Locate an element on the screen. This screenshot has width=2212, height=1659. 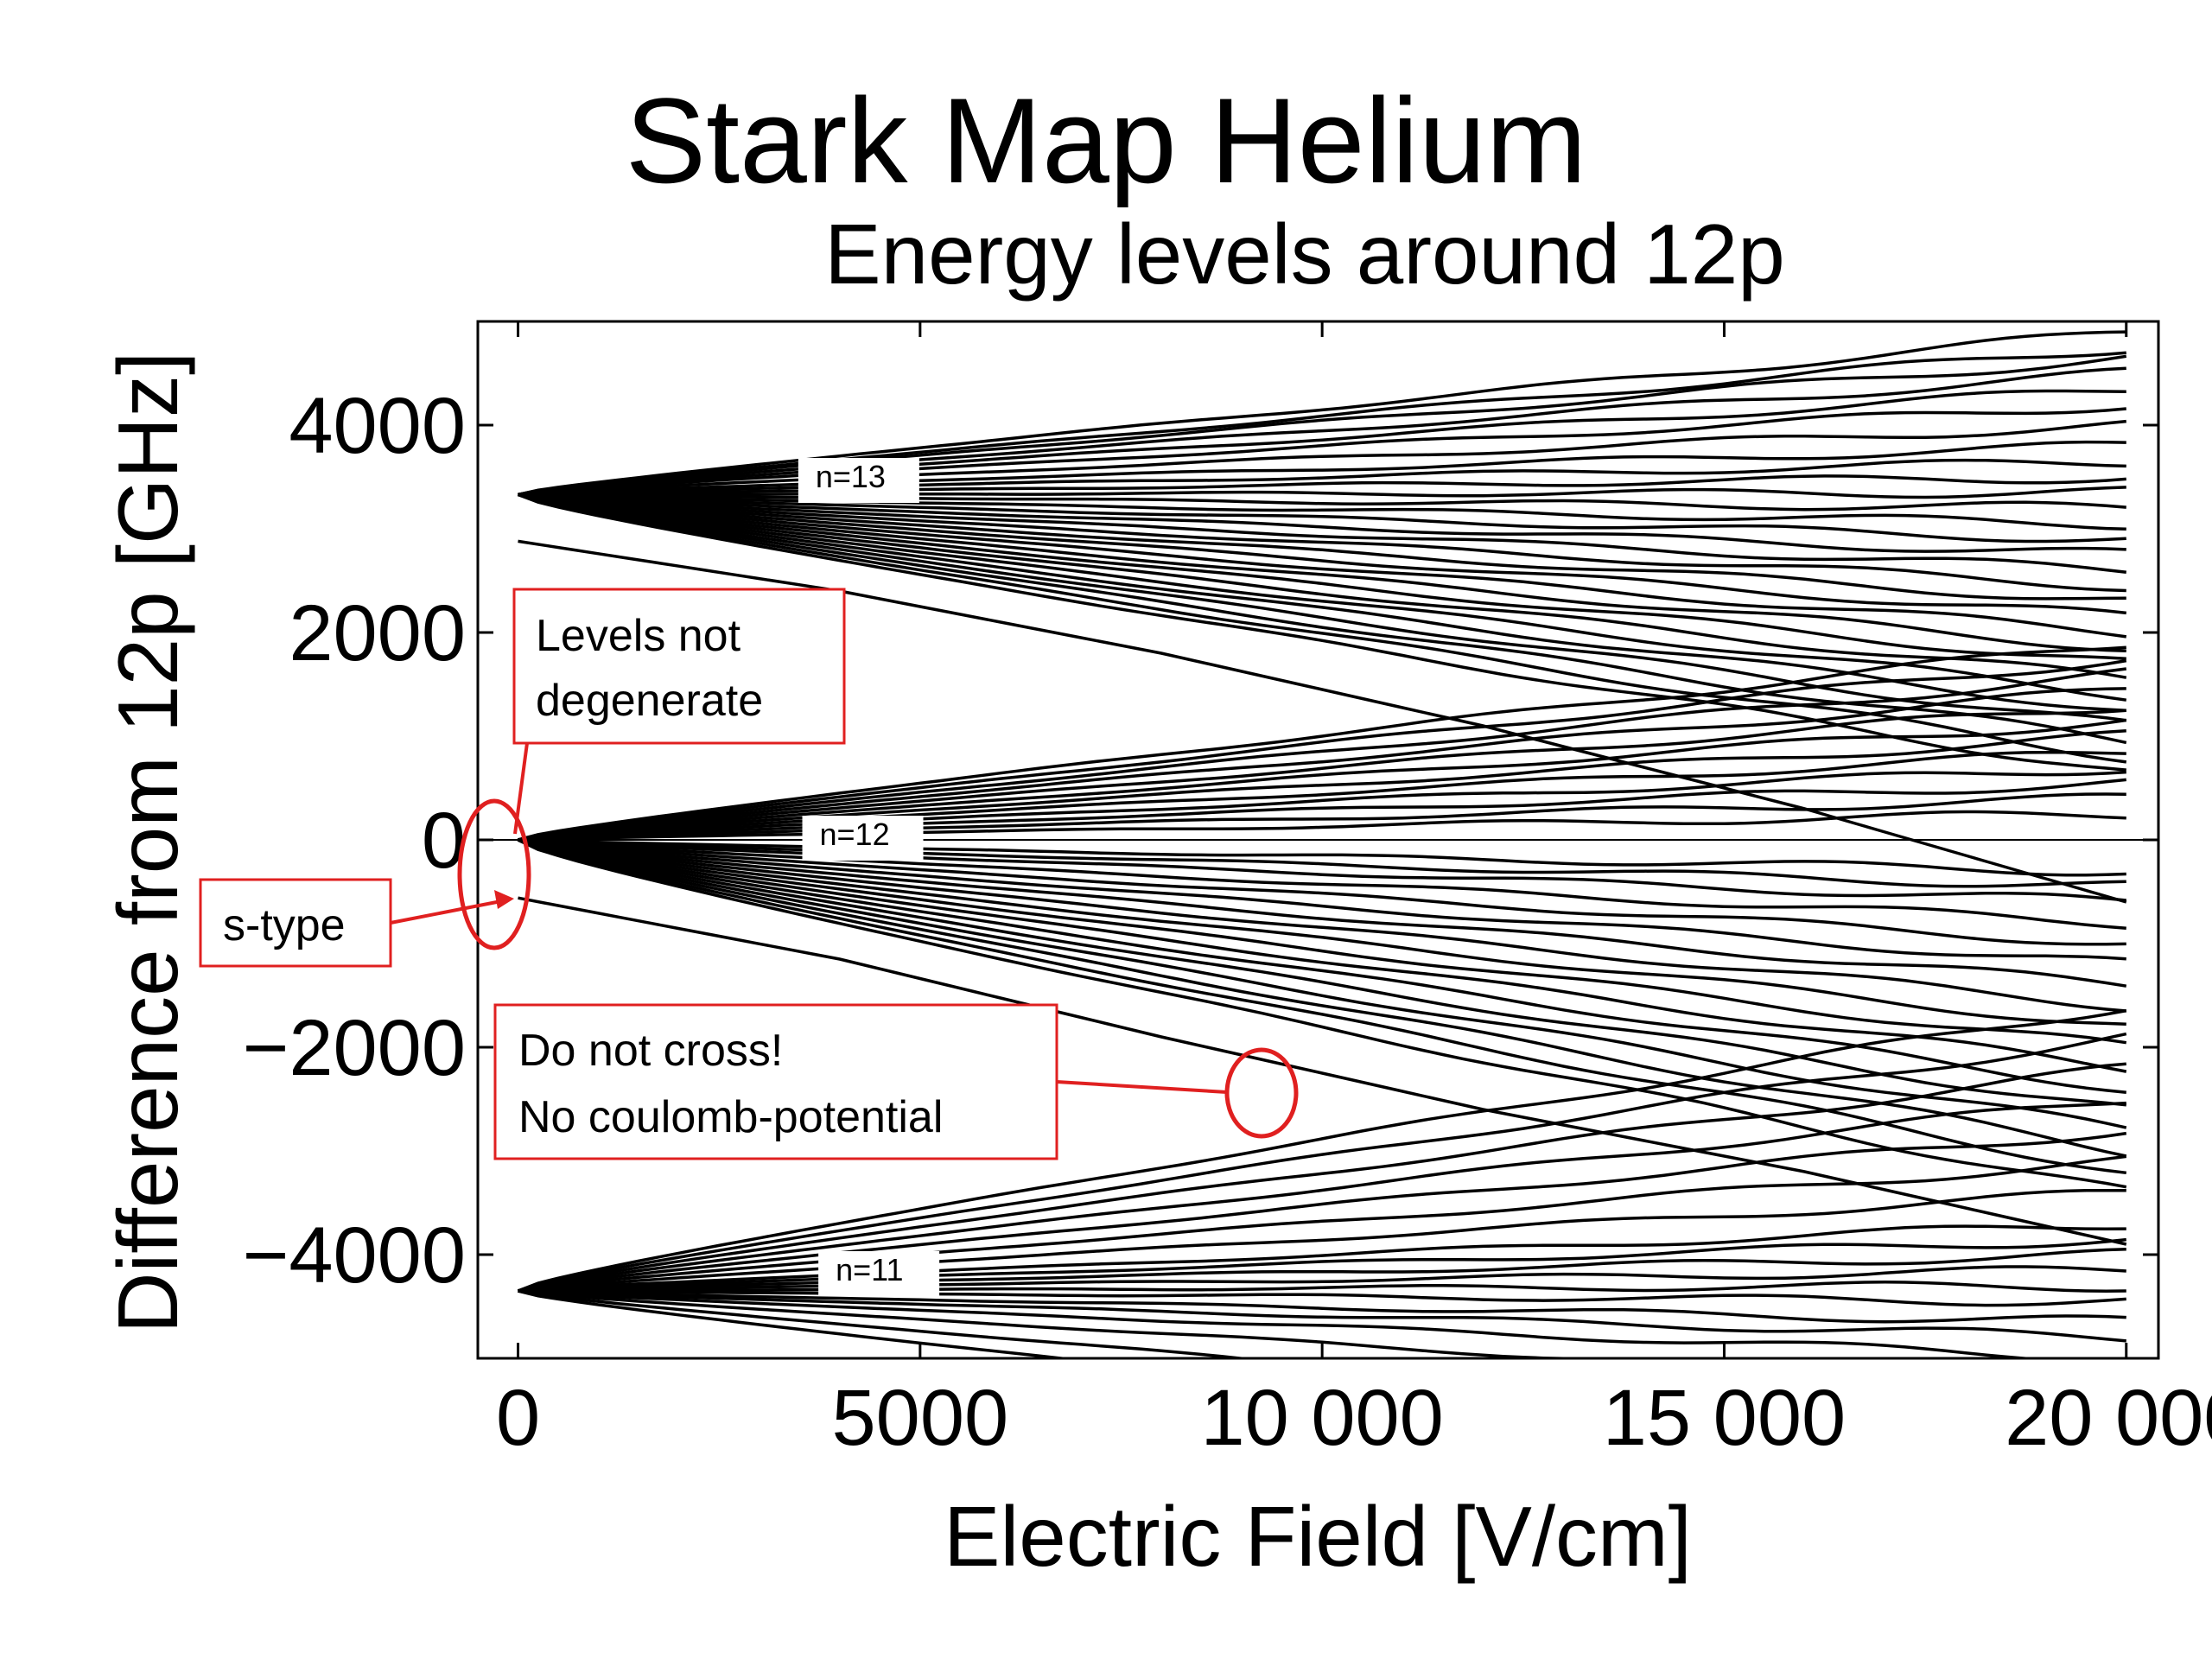
y-tick-label: 4000 is located at coordinates (377, 426).